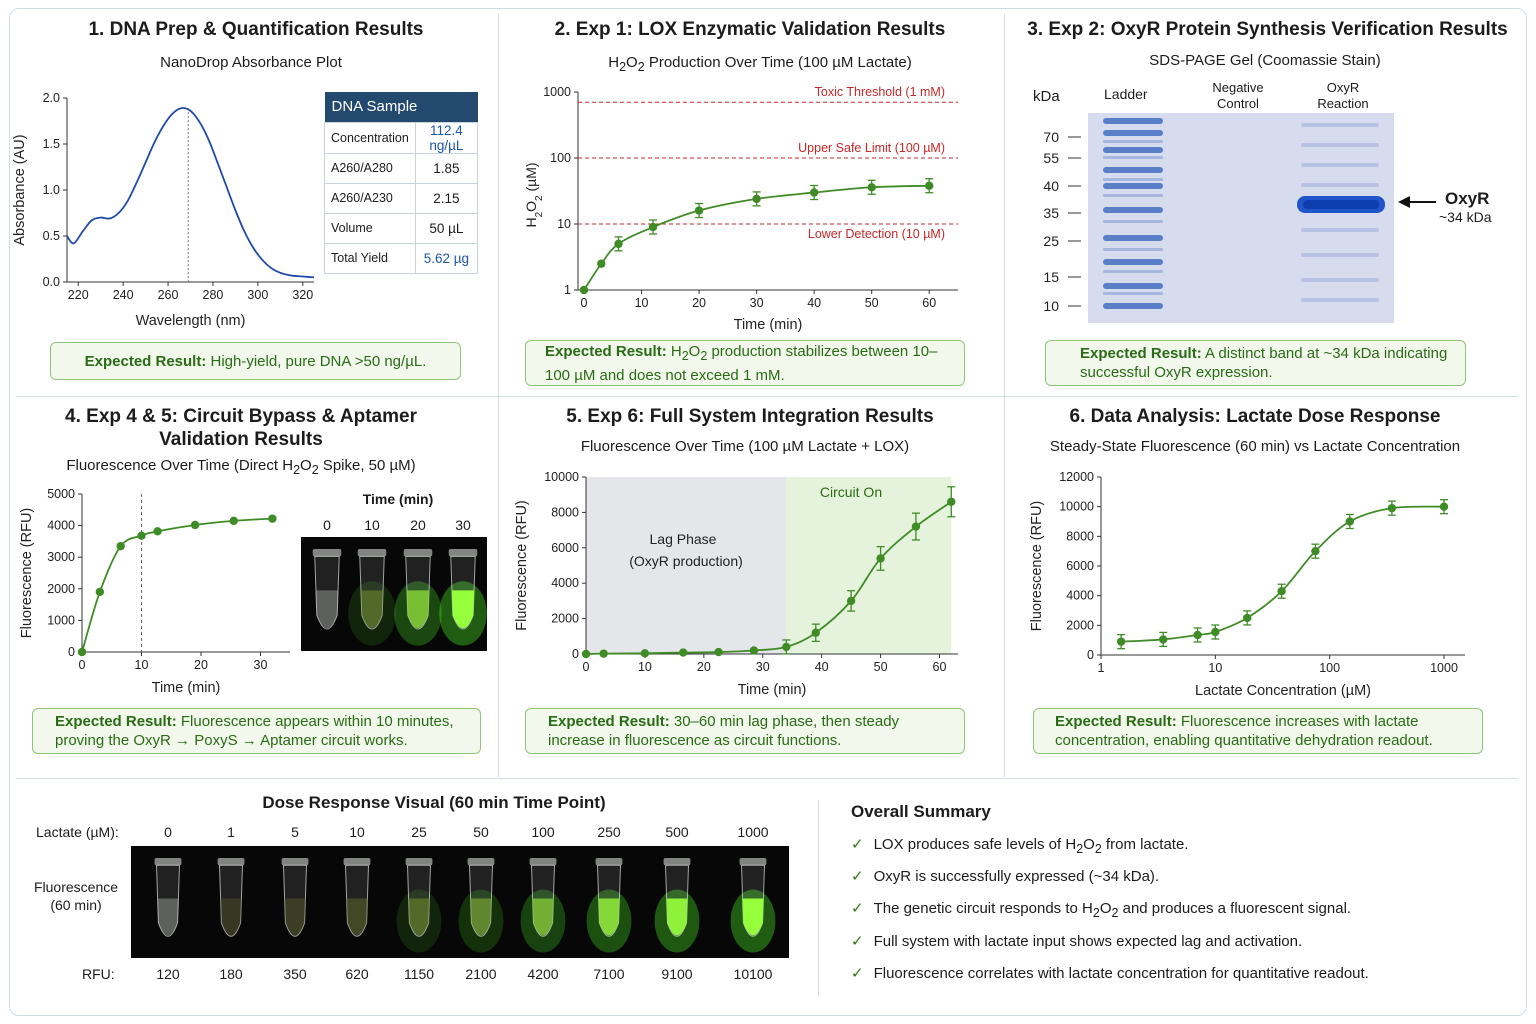 The width and height of the screenshot is (1536, 1024). Describe the element at coordinates (564, 224) in the screenshot. I see `y-tick-label: 10` at that location.